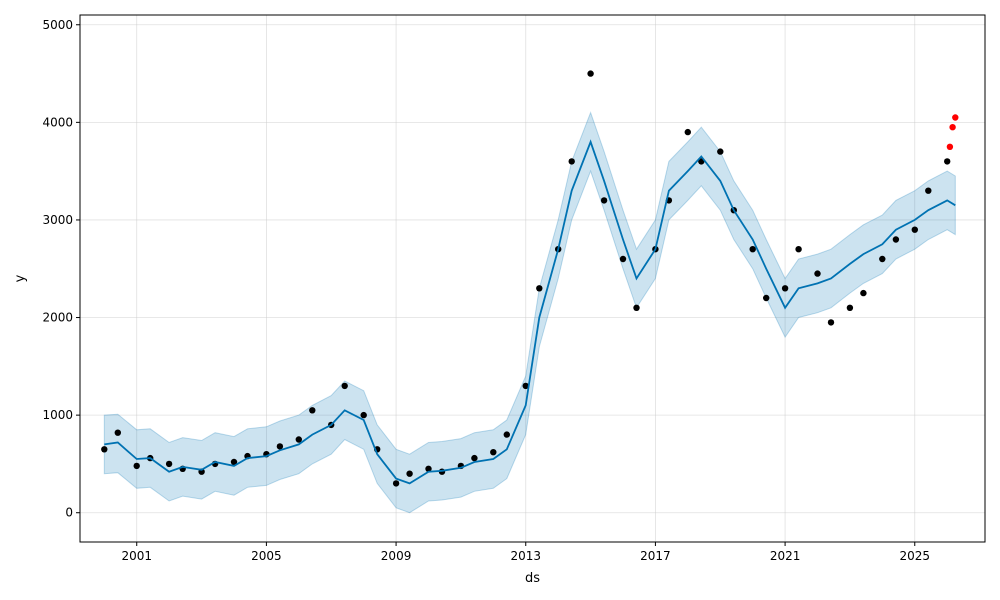 Image resolution: width=1000 pixels, height=600 pixels. What do you see at coordinates (57, 25) in the screenshot?
I see `y-tick-label: 5000` at bounding box center [57, 25].